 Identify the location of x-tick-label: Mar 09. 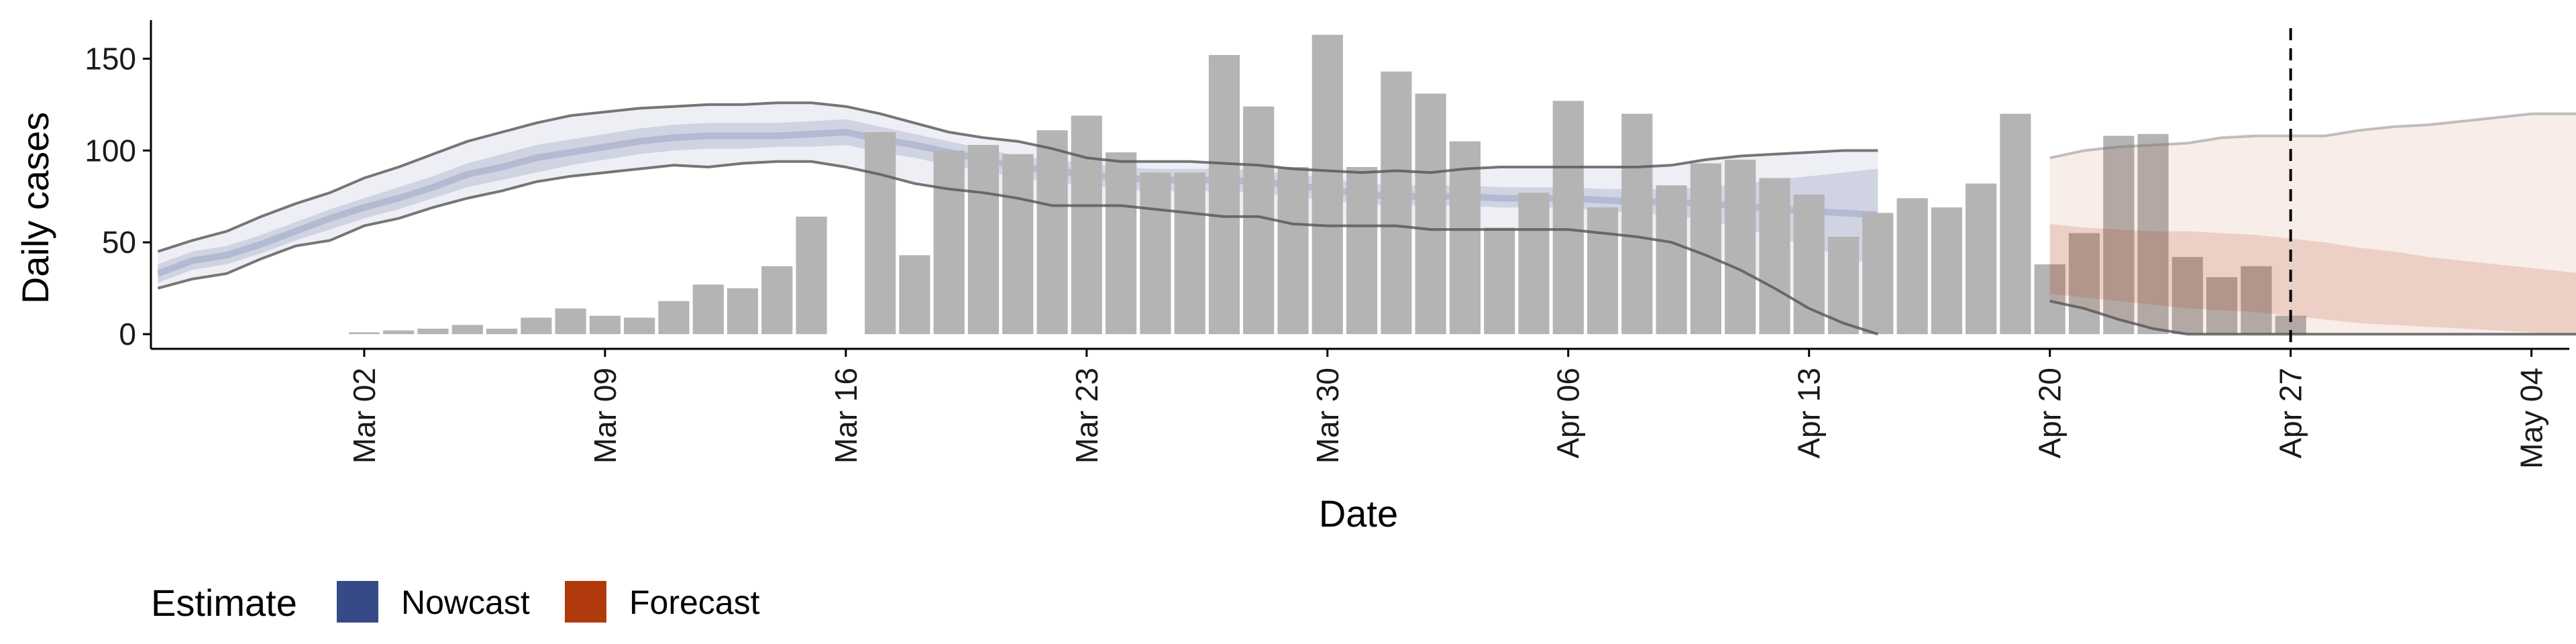
(605, 416).